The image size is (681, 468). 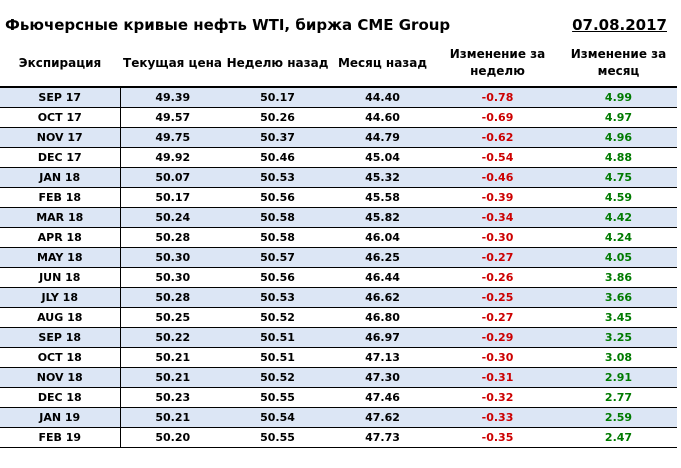 I want to click on cell-month-change: 4.97, so click(x=618, y=117).